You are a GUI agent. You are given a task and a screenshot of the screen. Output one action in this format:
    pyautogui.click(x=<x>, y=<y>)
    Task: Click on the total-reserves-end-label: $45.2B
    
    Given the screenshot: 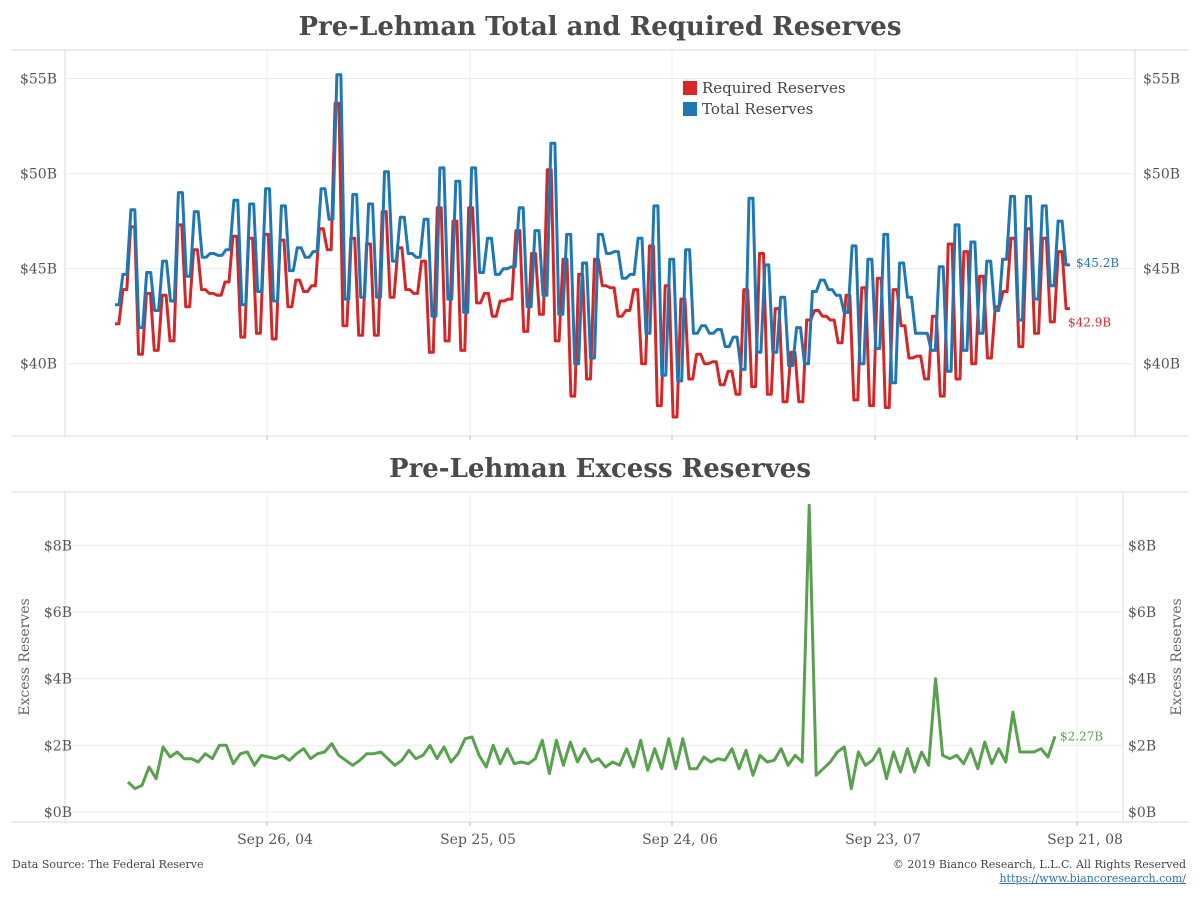 What is the action you would take?
    pyautogui.click(x=1097, y=263)
    